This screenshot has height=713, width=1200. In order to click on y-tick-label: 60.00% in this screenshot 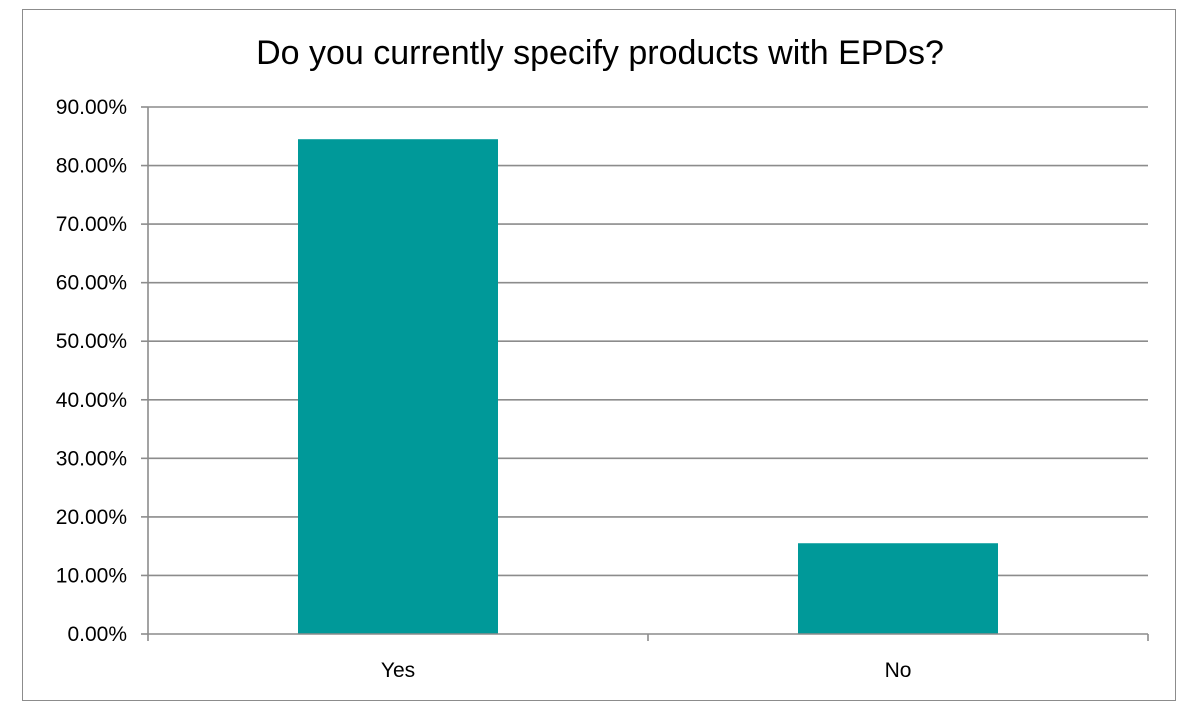, I will do `click(91, 283)`.